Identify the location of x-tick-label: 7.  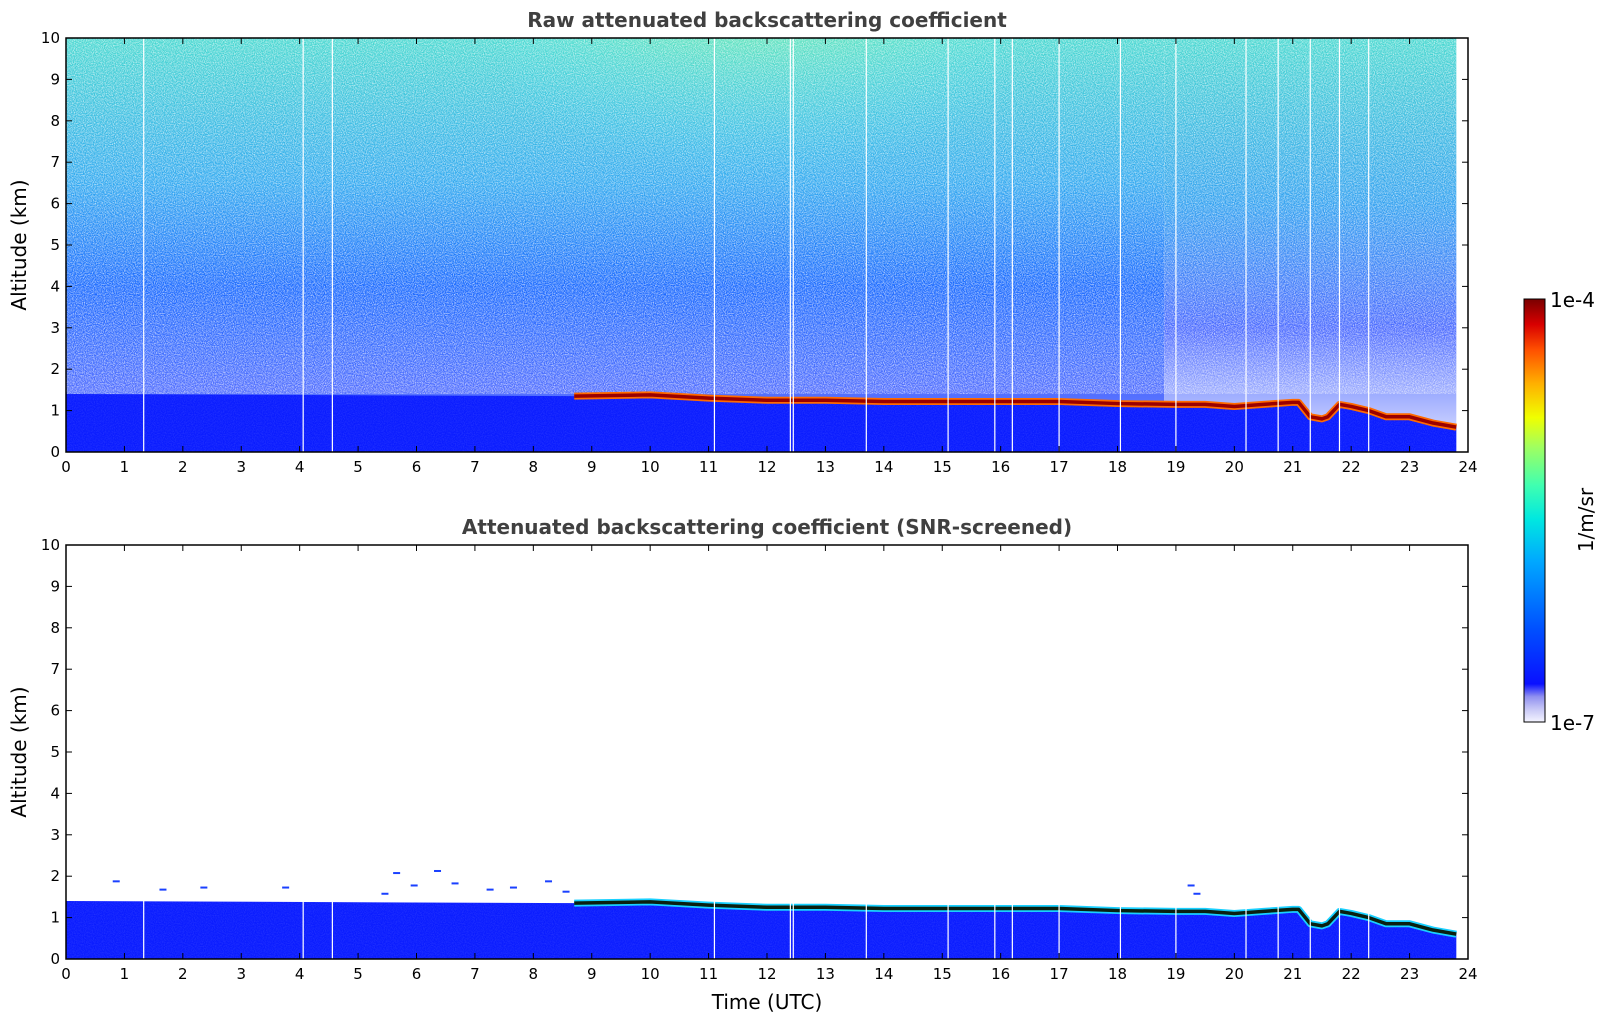
(475, 467).